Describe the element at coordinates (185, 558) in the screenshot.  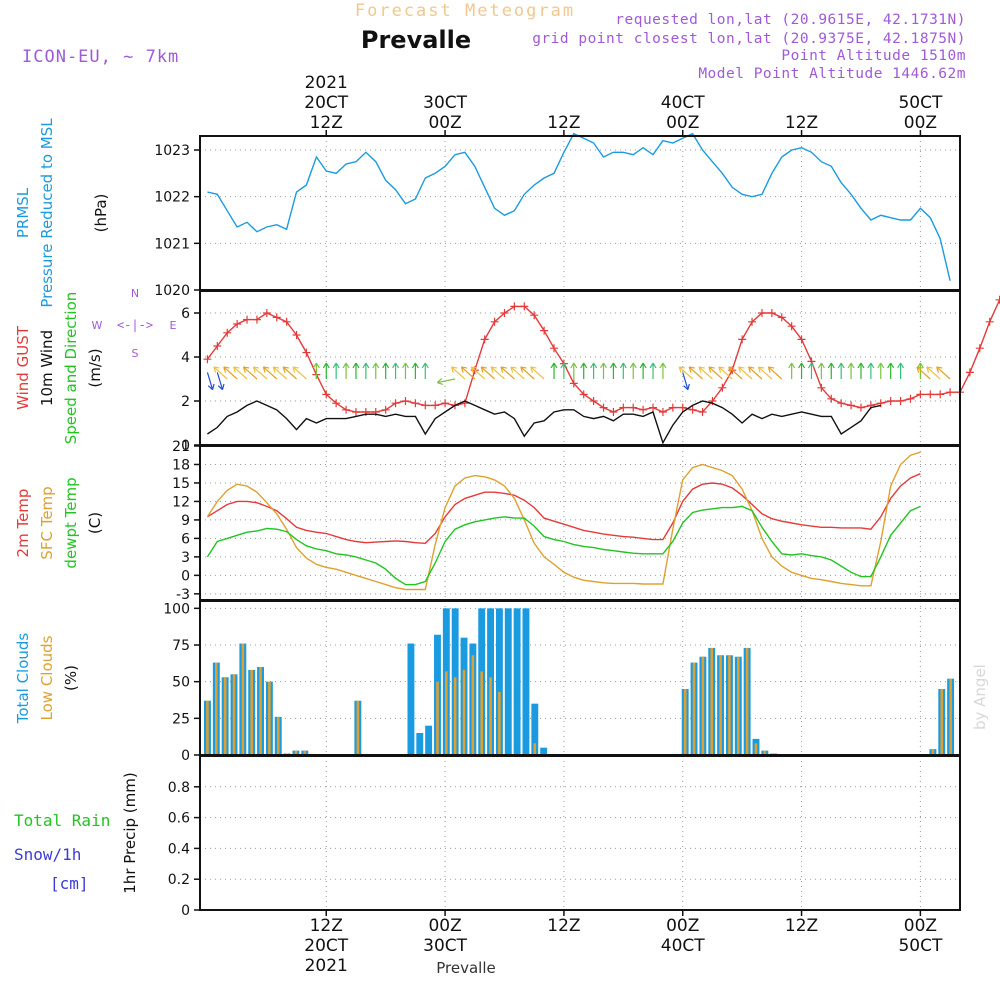
I see `y-tick-label: 3` at that location.